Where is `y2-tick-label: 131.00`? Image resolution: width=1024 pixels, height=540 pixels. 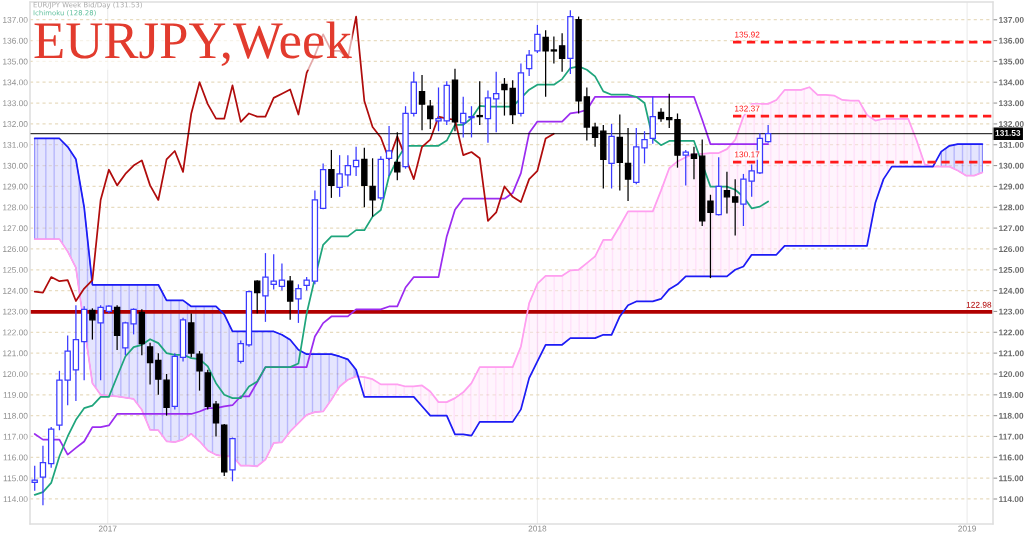 y2-tick-label: 131.00 is located at coordinates (1011, 144).